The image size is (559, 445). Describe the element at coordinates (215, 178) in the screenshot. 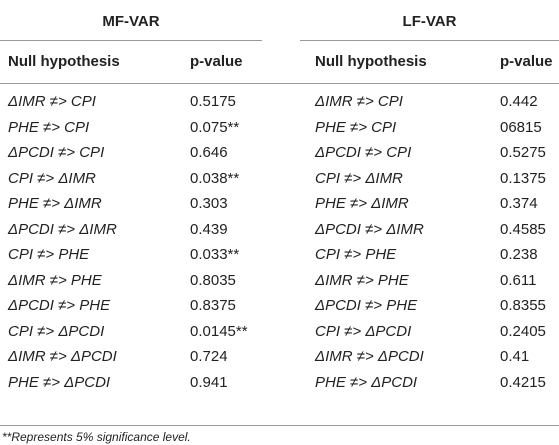

I see `p-value: 0.038**` at that location.